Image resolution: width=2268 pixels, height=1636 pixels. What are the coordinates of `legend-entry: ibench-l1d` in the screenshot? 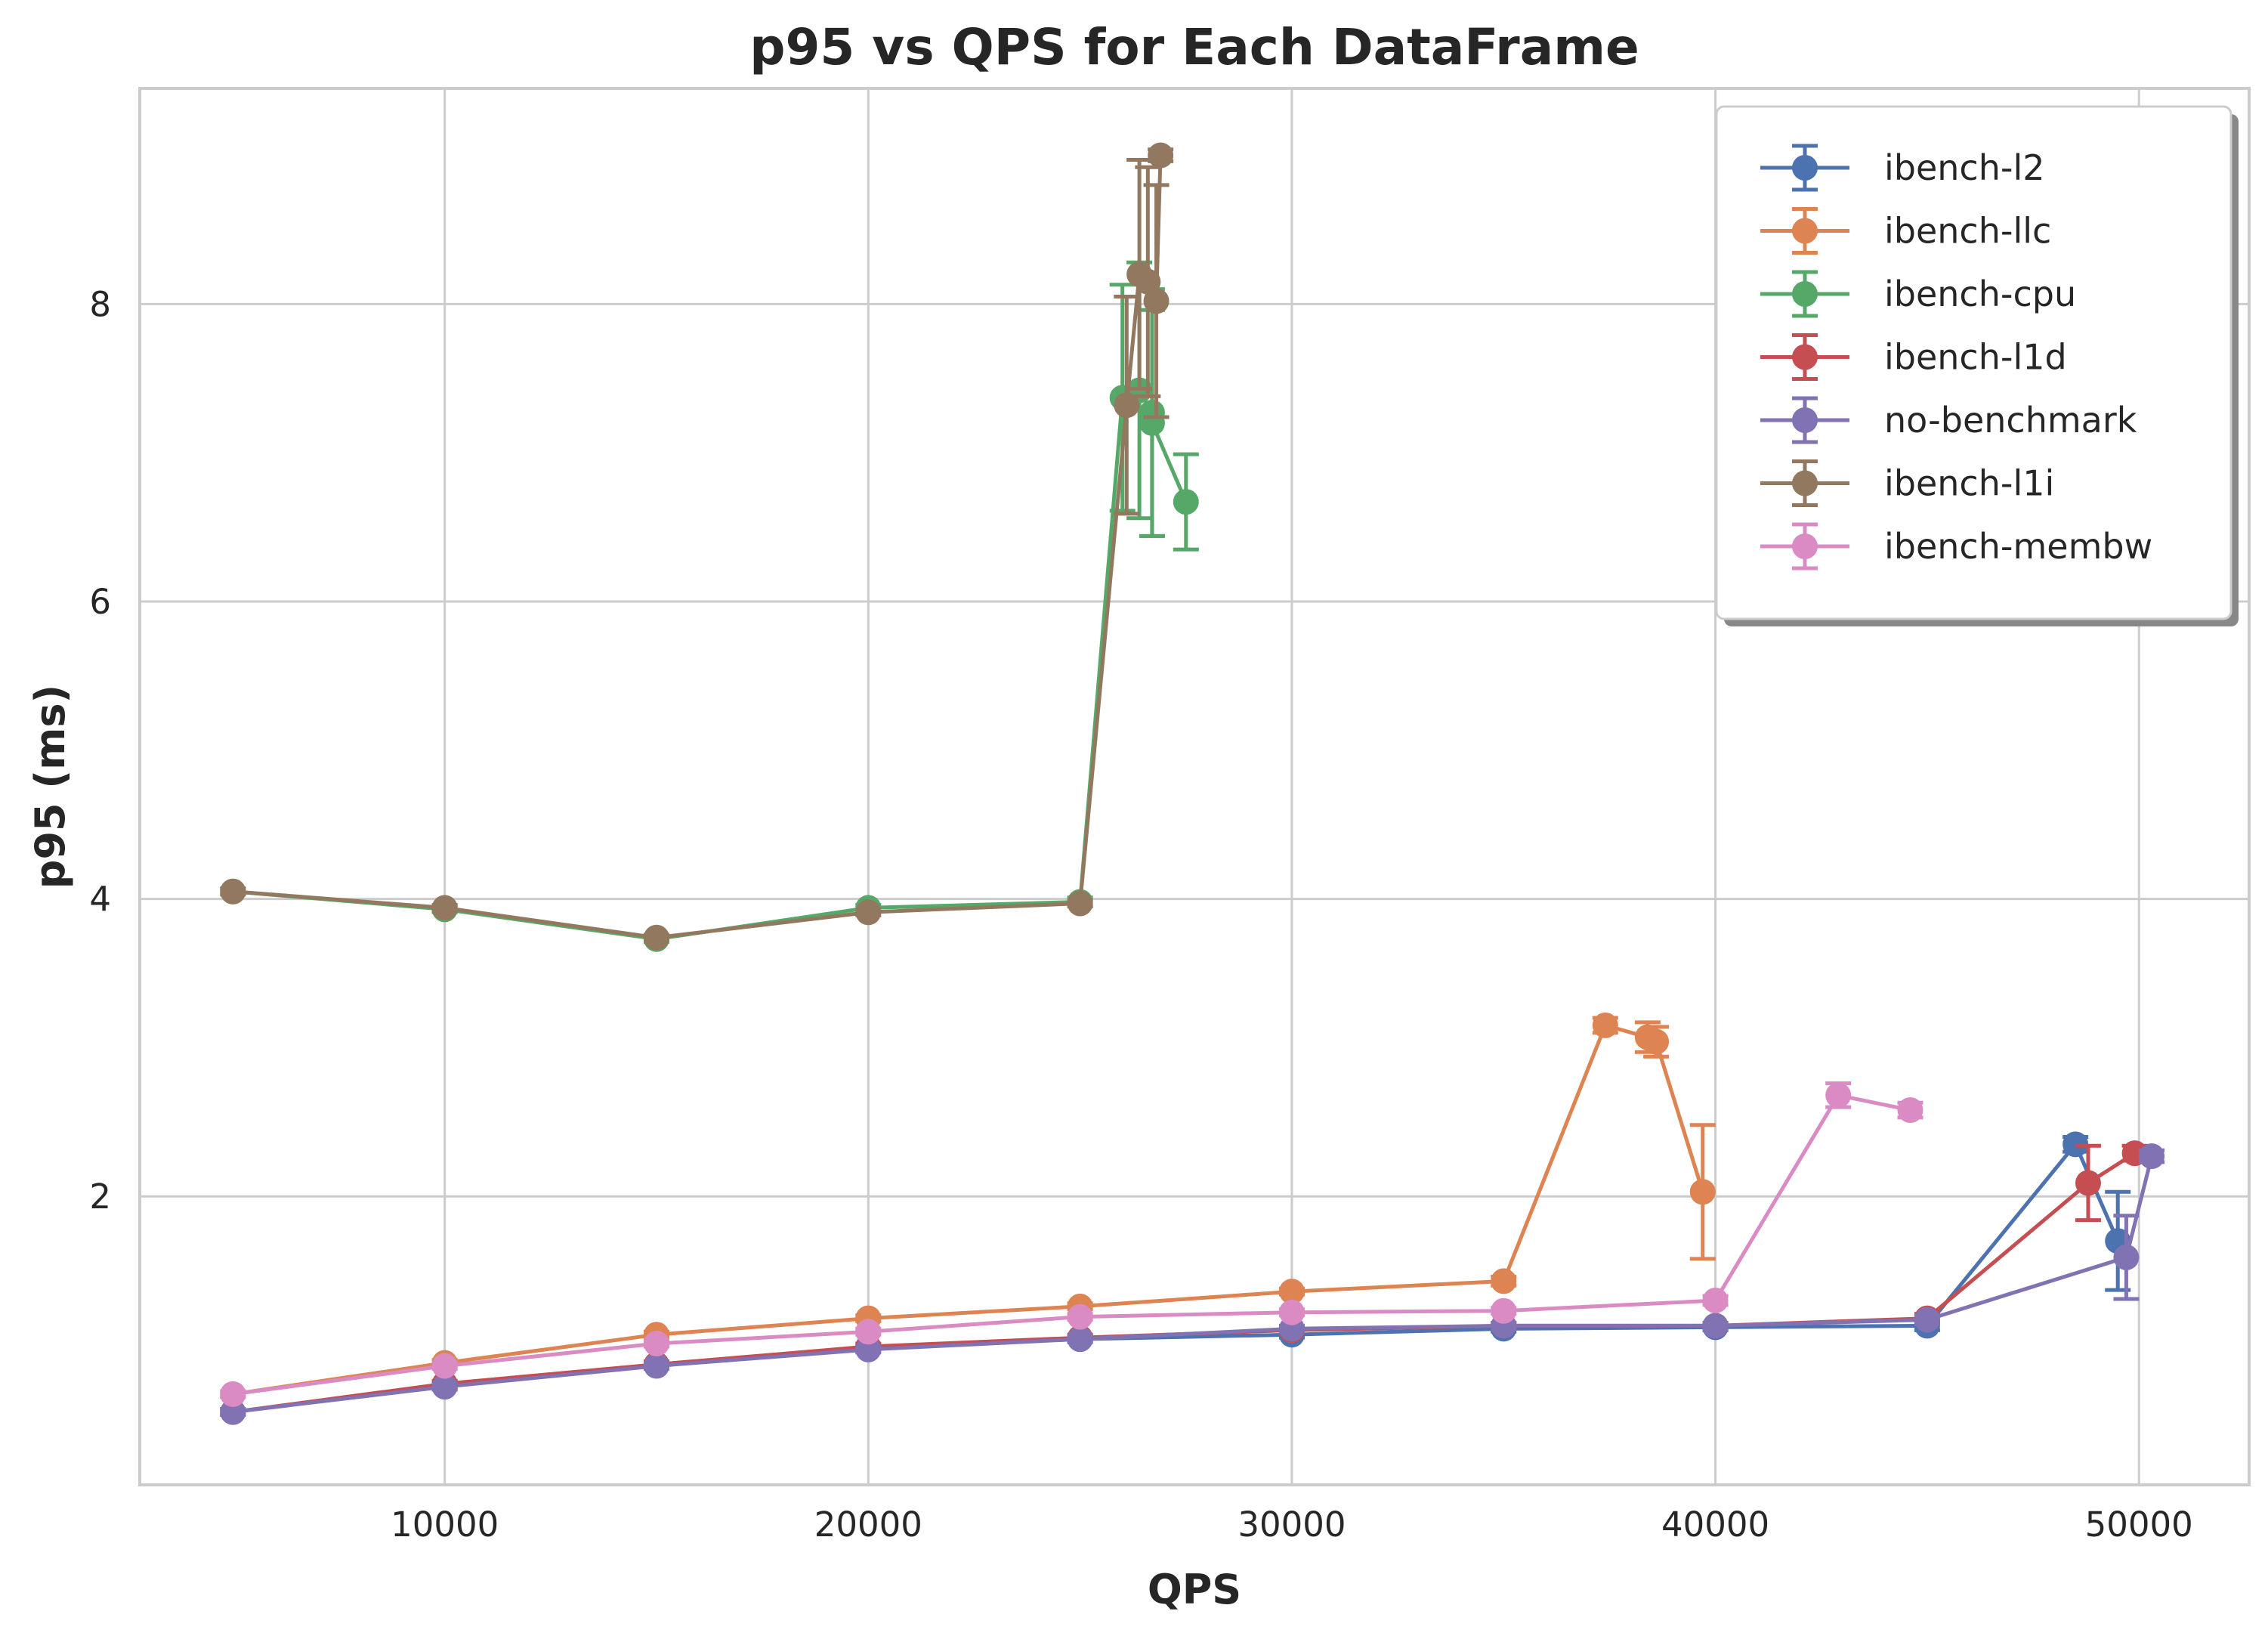 It's located at (1913, 357).